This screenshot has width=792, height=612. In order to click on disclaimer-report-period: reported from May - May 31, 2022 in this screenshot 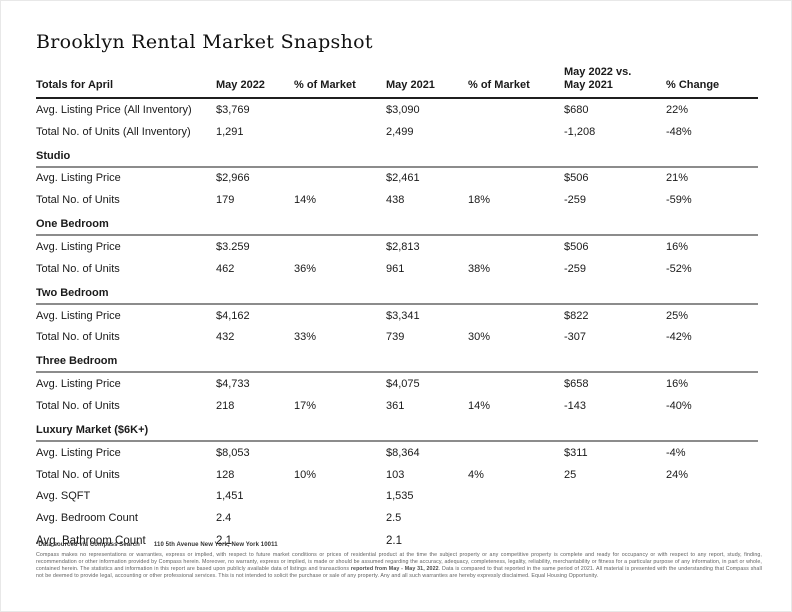, I will do `click(394, 569)`.